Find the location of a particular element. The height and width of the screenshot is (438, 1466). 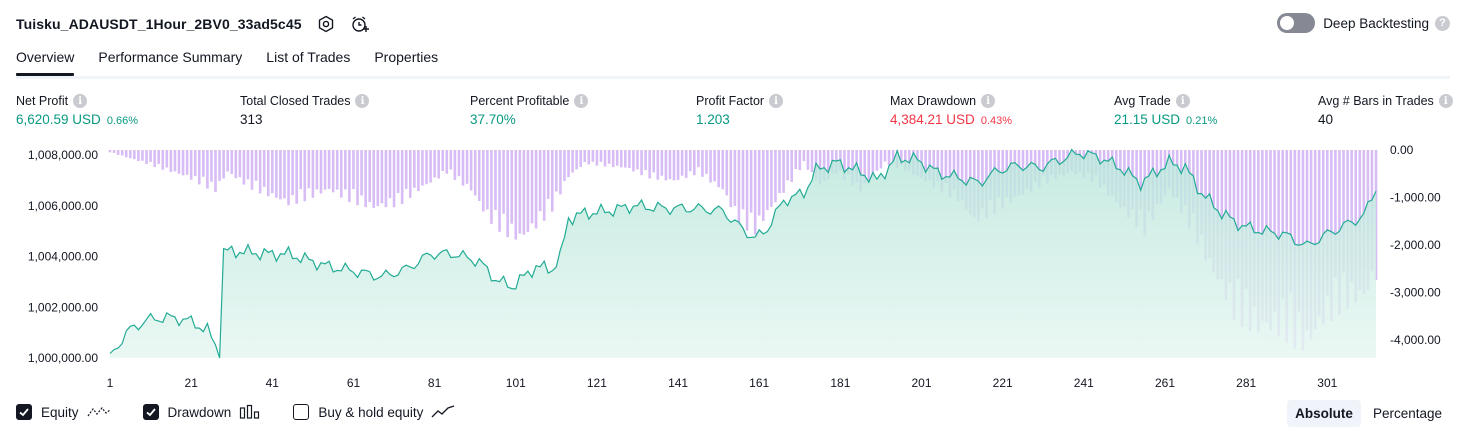

metric-label: Total Closed Trades is located at coordinates (295, 101).